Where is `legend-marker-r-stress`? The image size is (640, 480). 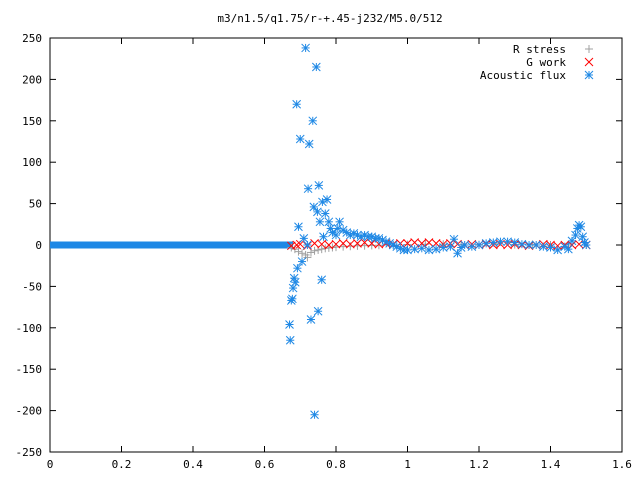 legend-marker-r-stress is located at coordinates (589, 49).